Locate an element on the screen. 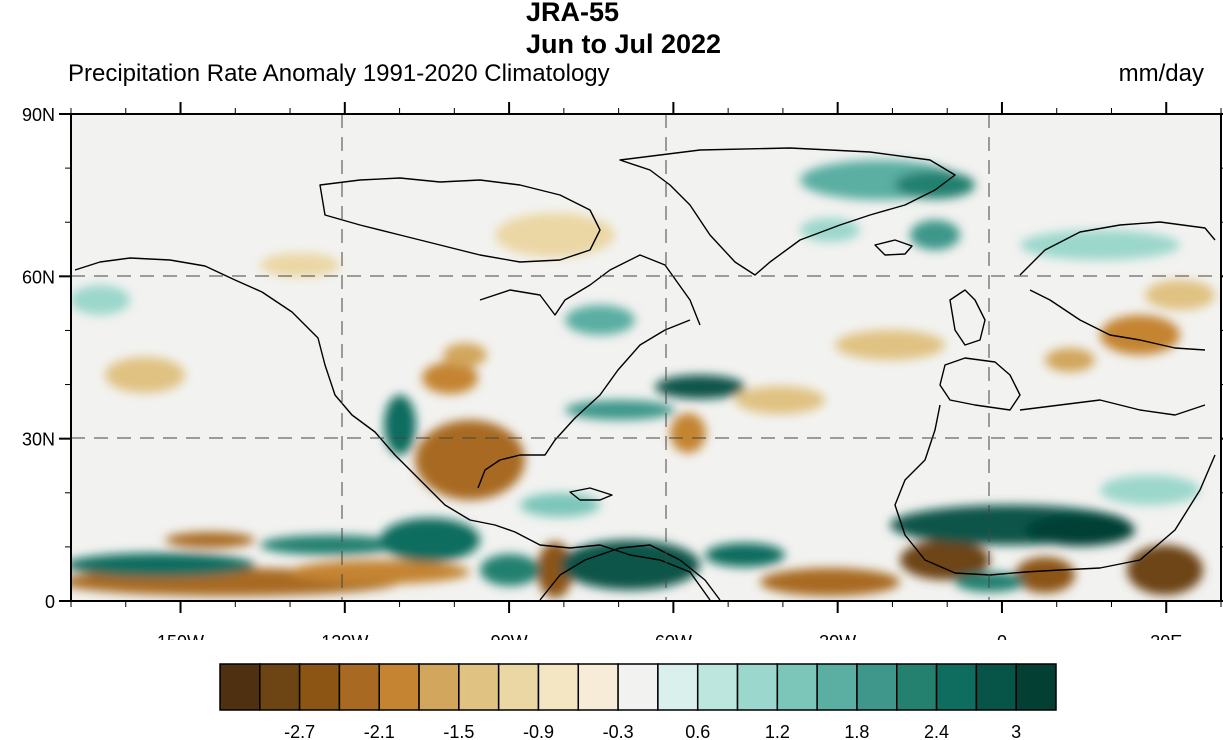 The width and height of the screenshot is (1223, 740). colorbar-label: -1.5 is located at coordinates (458, 731).